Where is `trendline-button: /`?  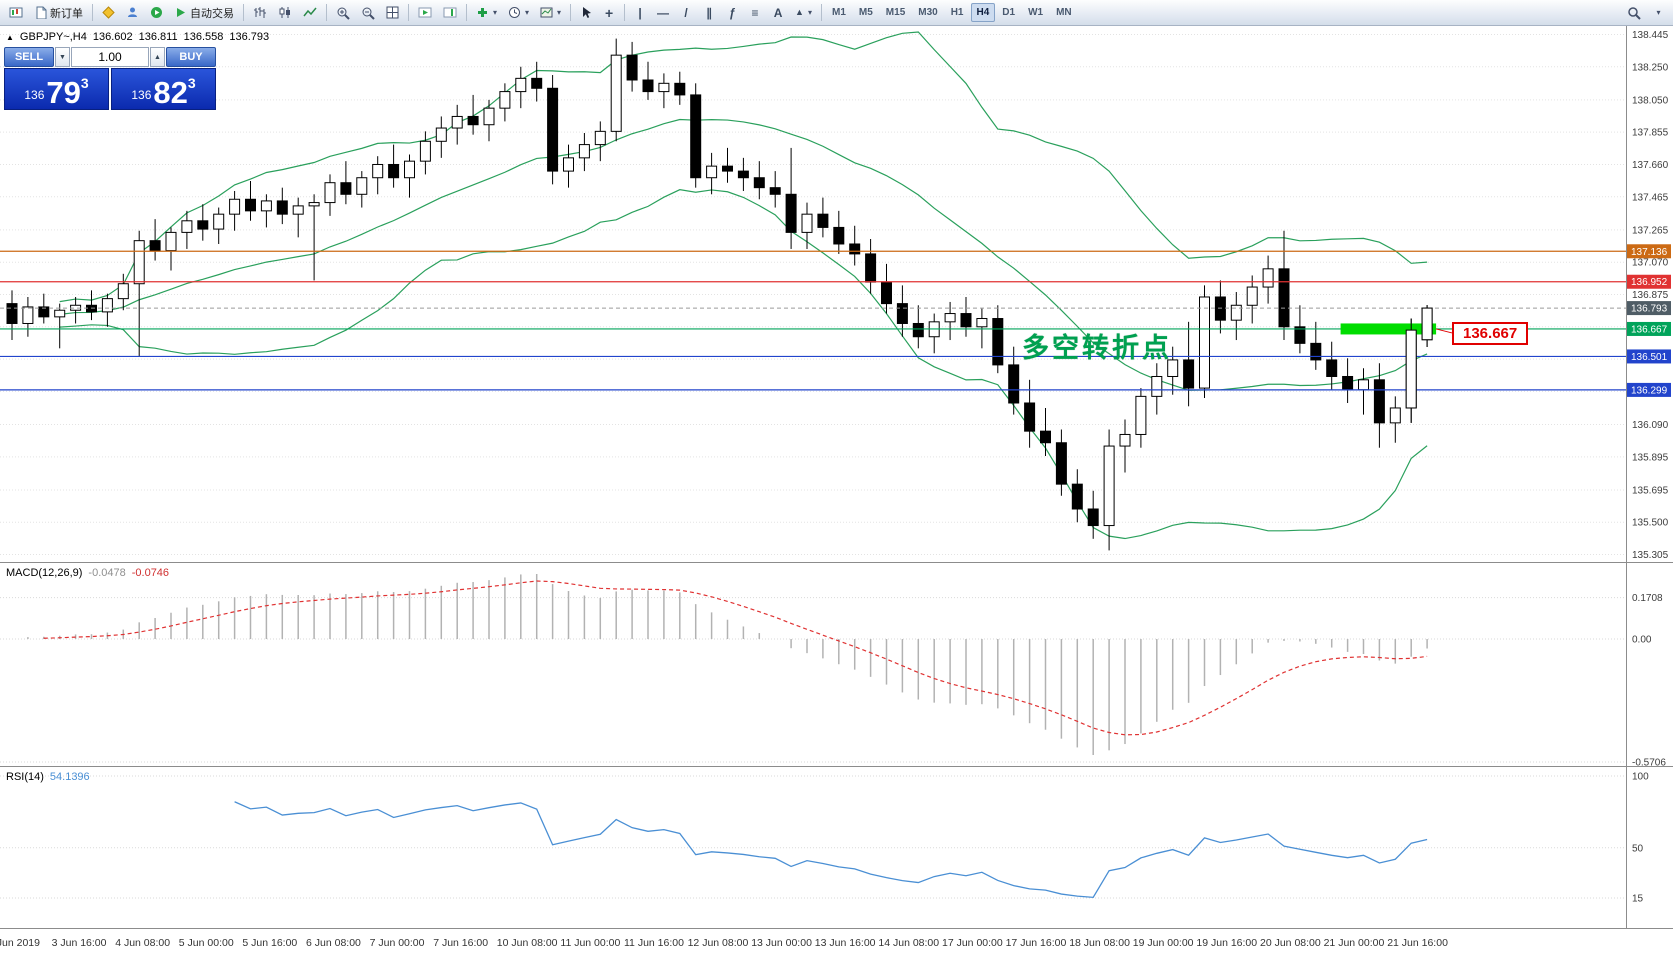
trendline-button: / is located at coordinates (686, 12).